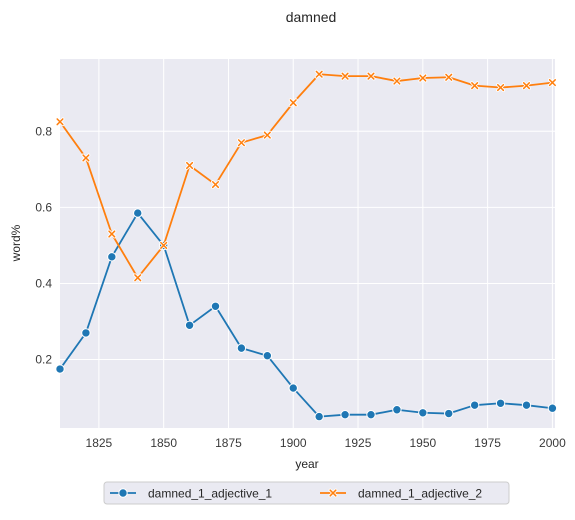  I want to click on legend-entry: damned_1_adjective_2, so click(401, 494).